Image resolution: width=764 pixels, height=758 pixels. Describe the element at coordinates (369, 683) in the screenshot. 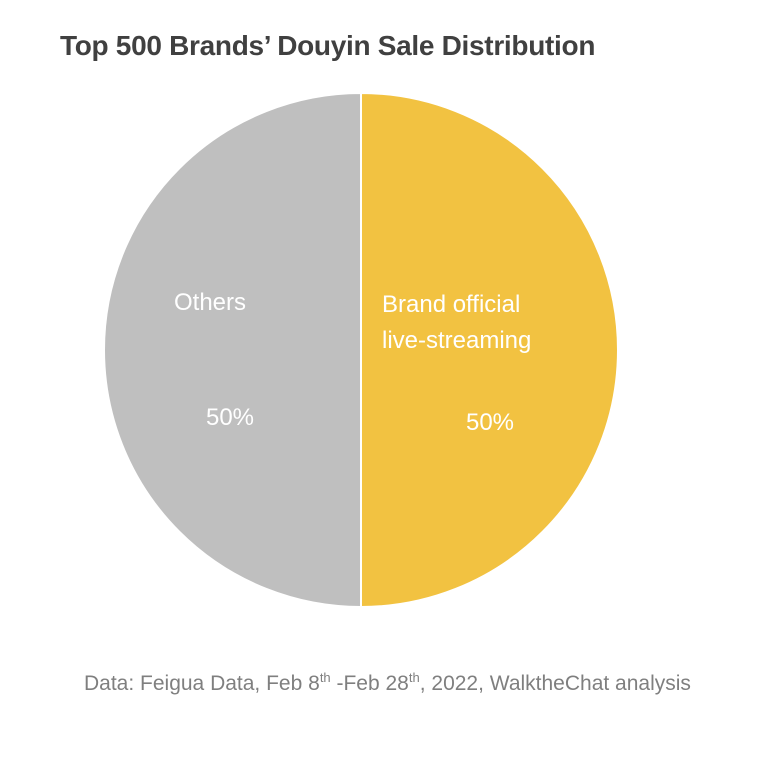

I see `source-text-2: -Feb 28` at that location.